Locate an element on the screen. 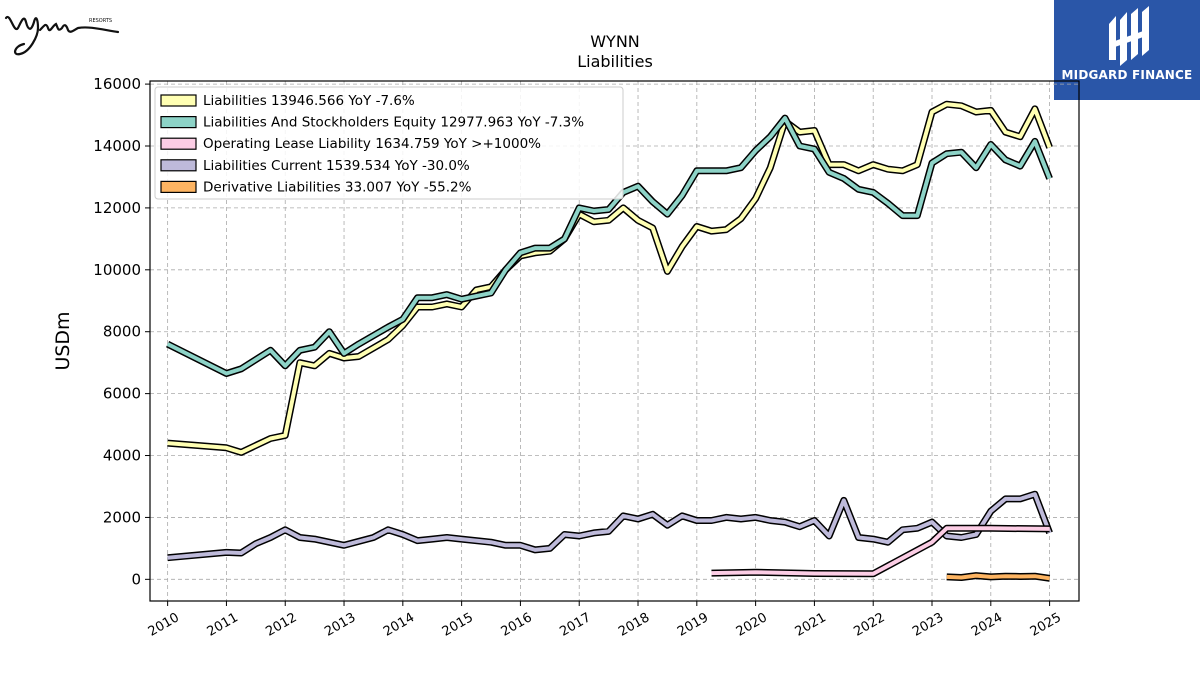  midgard-finance-logo: MIDGARD FINANCE is located at coordinates (1127, 50).